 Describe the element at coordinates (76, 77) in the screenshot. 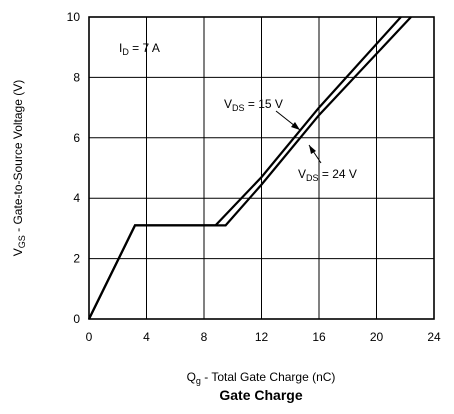

I see `y-tick-label-4: 8` at that location.